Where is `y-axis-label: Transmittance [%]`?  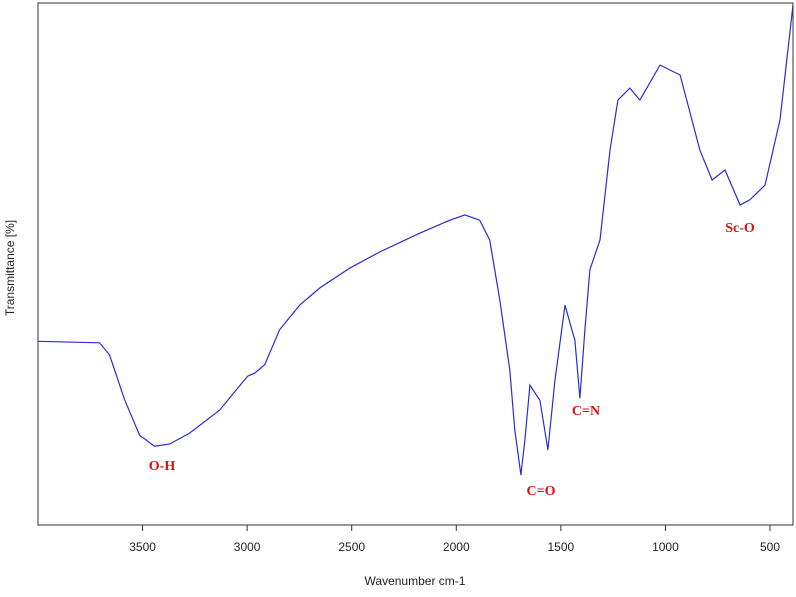 y-axis-label: Transmittance [%] is located at coordinates (10, 268).